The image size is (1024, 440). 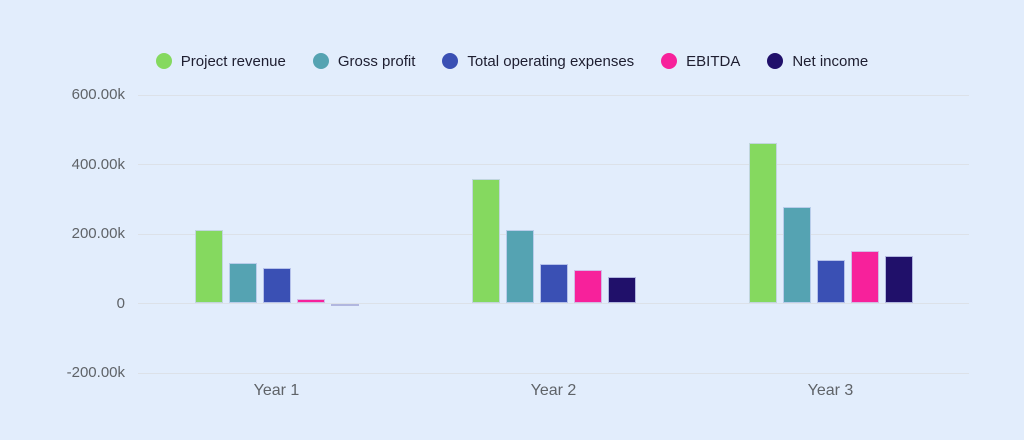 I want to click on x-axis-tick-label: Year 2, so click(x=553, y=390).